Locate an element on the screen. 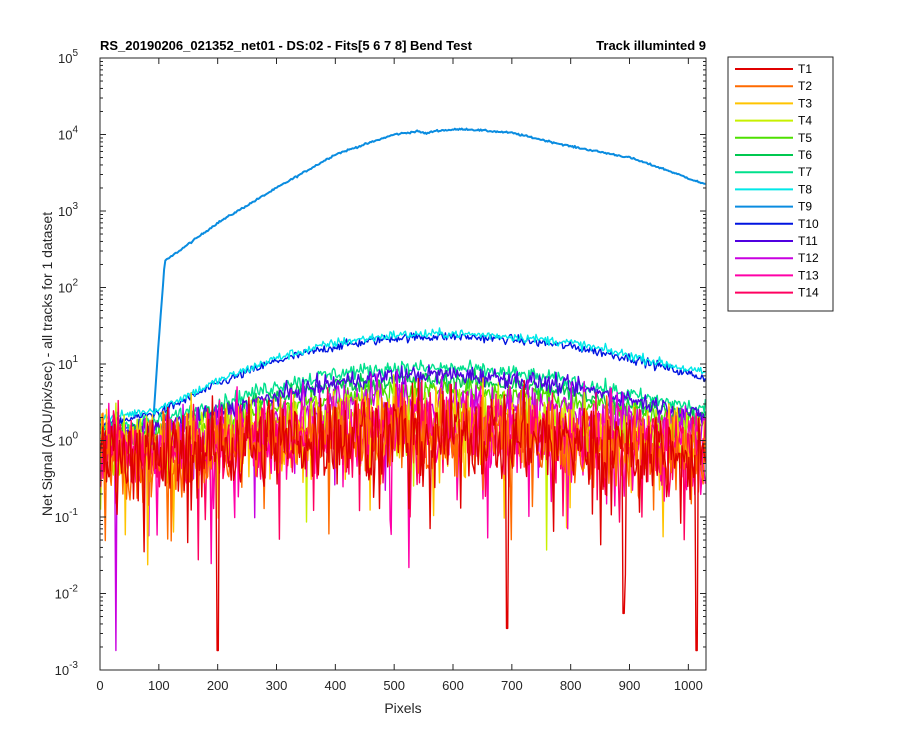 Image resolution: width=900 pixels, height=750 pixels. chart-title-right: Track illuminted 9 is located at coordinates (651, 45).